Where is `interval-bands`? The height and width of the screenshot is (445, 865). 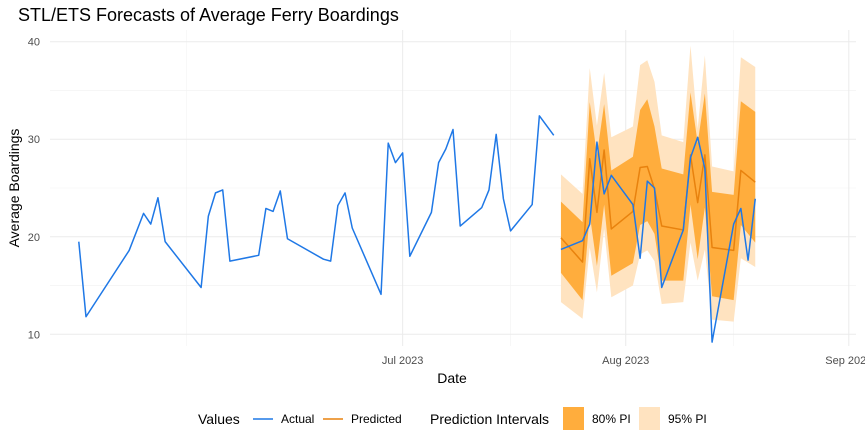
interval-bands is located at coordinates (658, 183).